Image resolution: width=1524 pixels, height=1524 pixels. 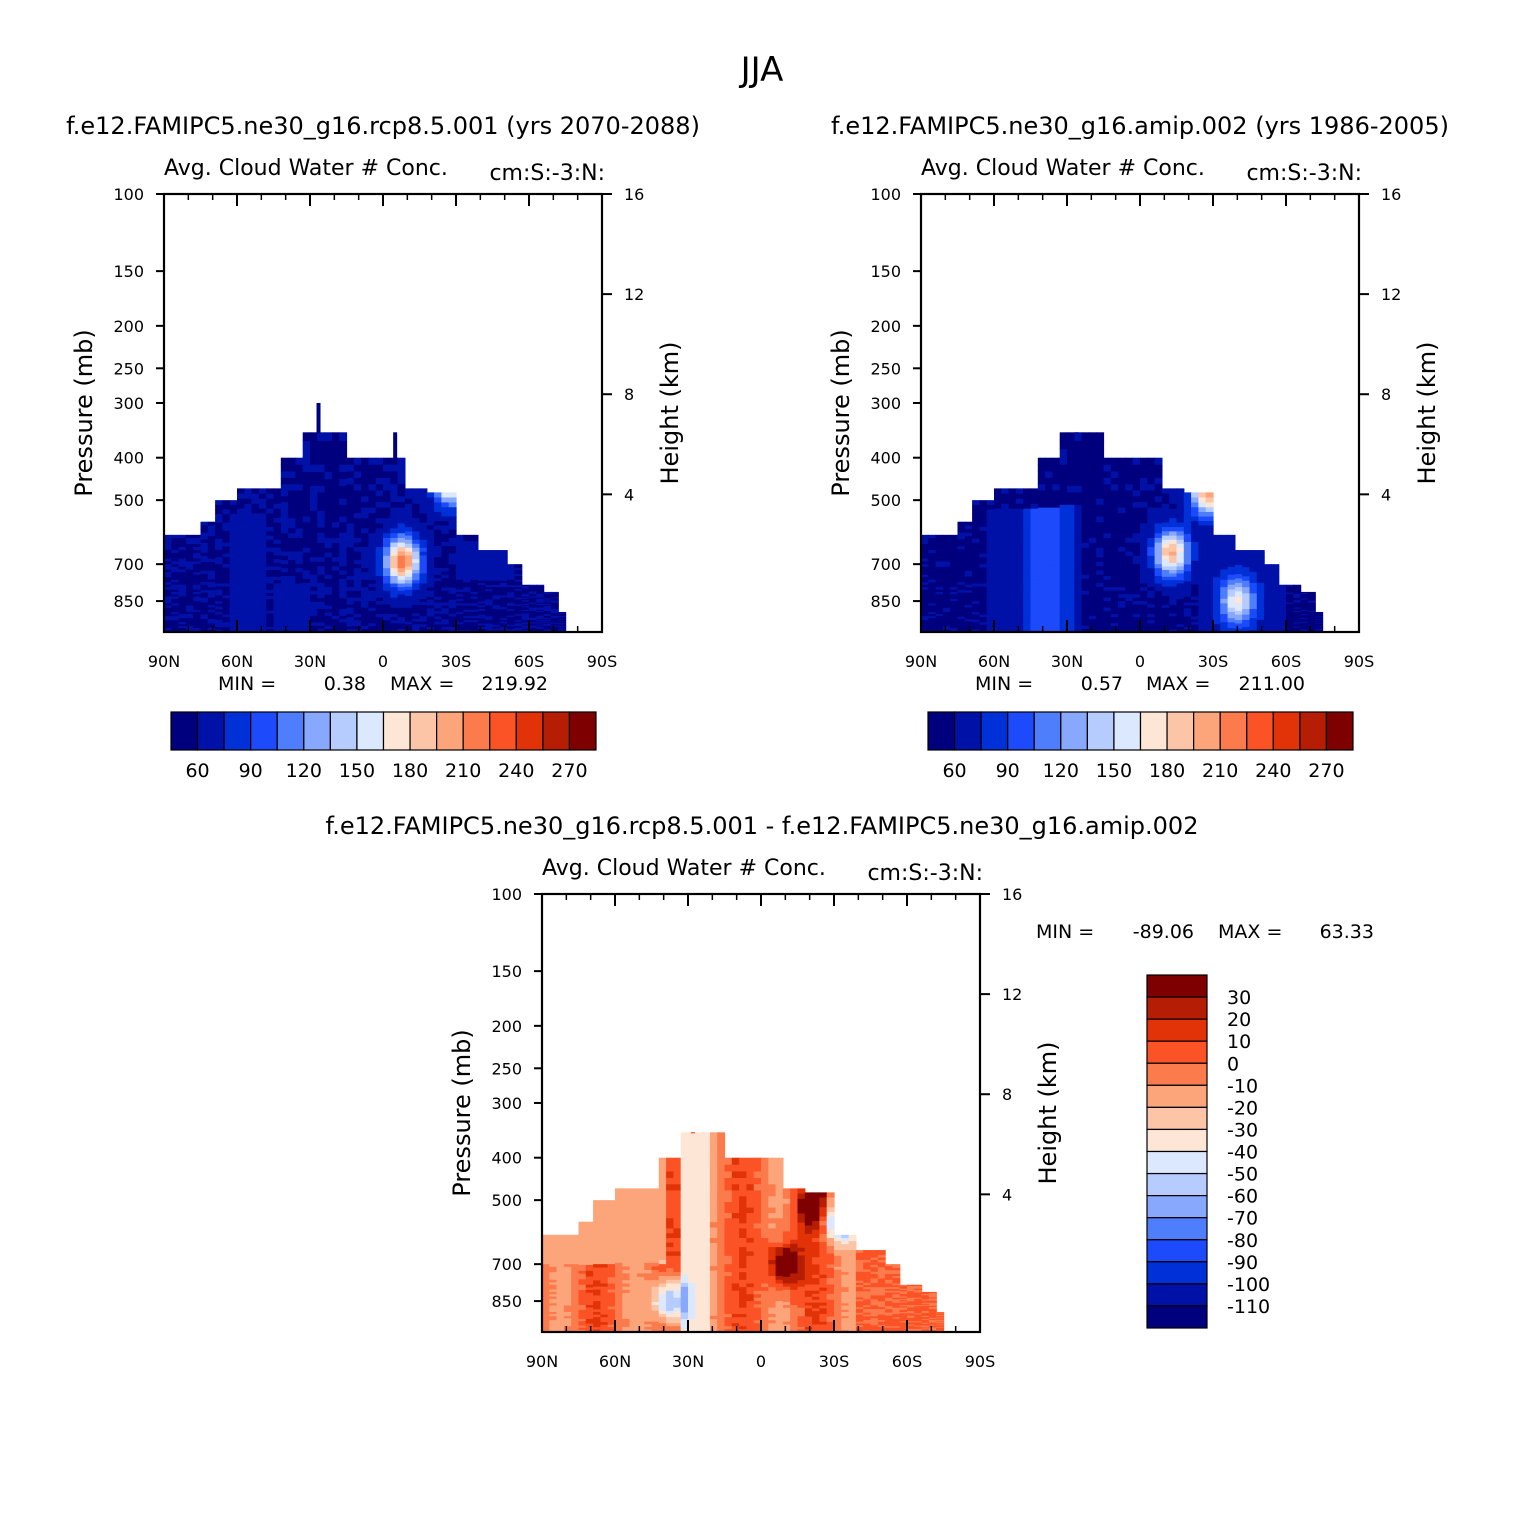 I want to click on colorbar-label: 270, so click(x=569, y=771).